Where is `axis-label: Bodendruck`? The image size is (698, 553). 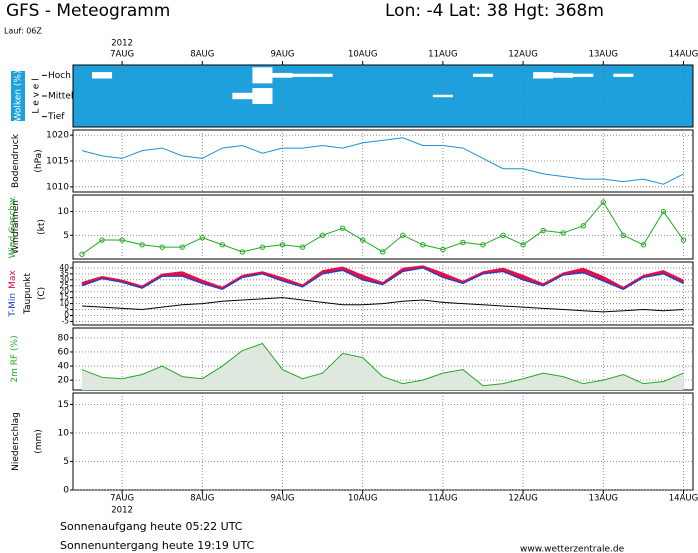
axis-label: Bodendruck is located at coordinates (16, 160).